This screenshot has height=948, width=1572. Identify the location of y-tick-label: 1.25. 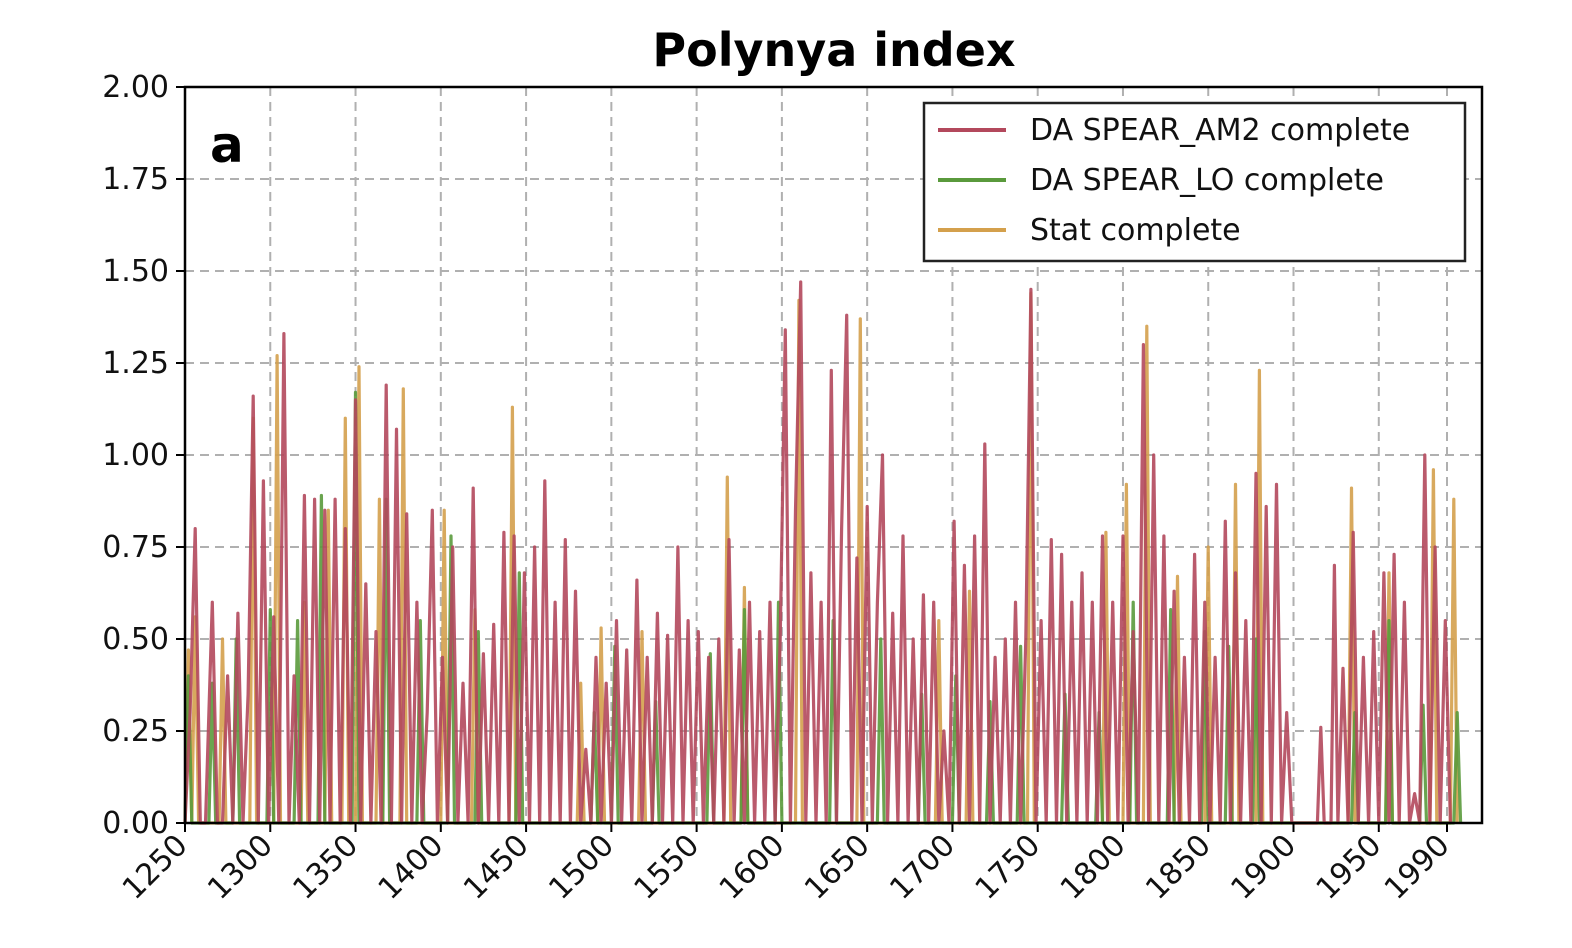
(135, 363).